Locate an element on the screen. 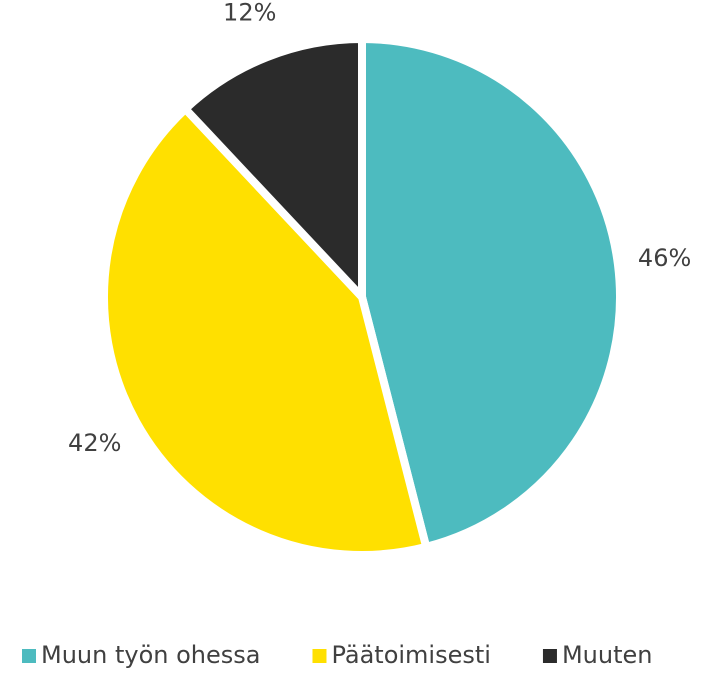 Image resolution: width=726 pixels, height=674 pixels. legend-label: Muuten is located at coordinates (607, 655).